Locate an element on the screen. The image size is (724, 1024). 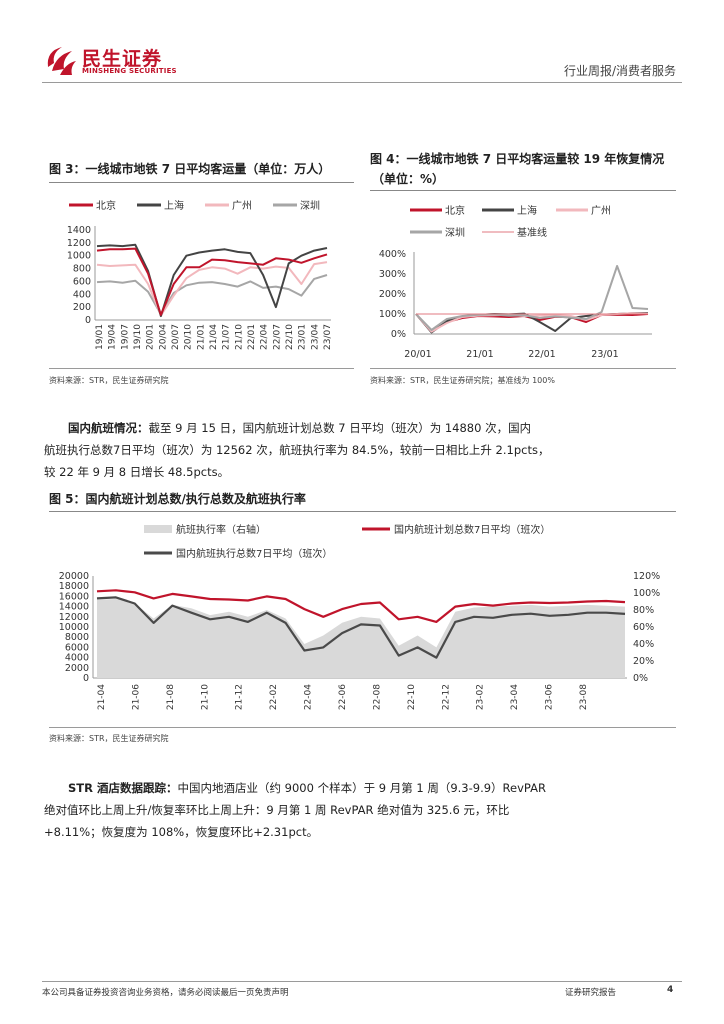
fig3-xtick-13: 22/04 is located at coordinates (265, 337).